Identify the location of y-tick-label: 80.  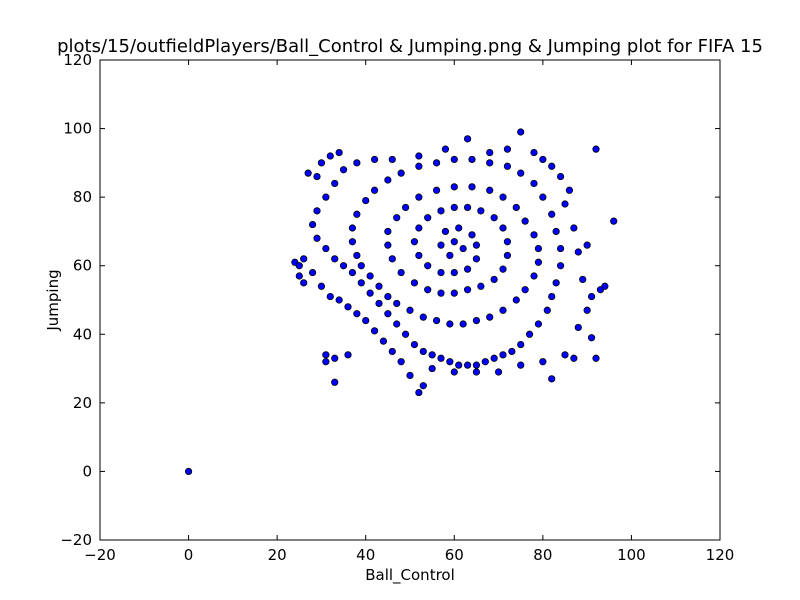
(82, 197).